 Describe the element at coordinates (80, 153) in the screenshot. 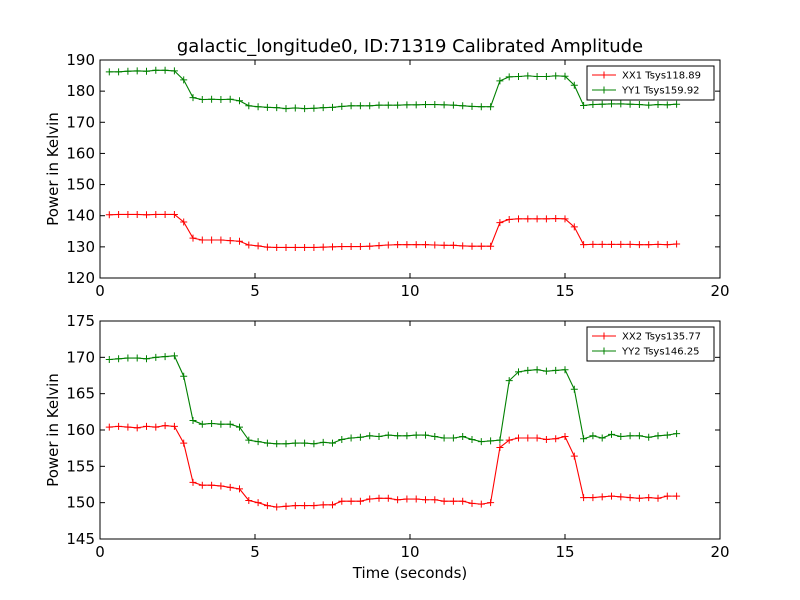

I see `y-tick-label: 160` at that location.